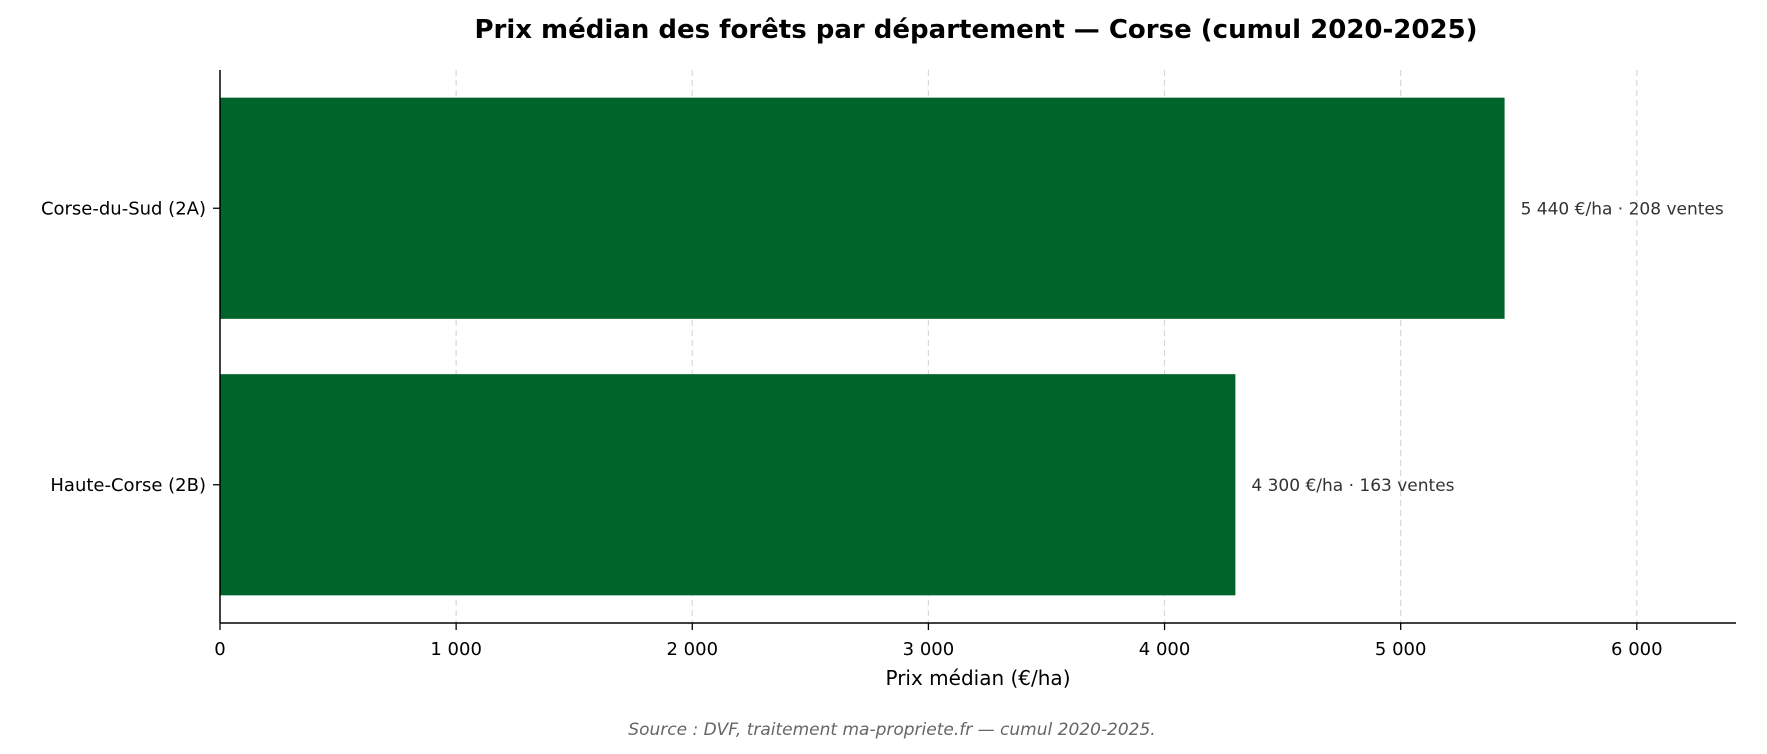 This screenshot has width=1767, height=754. I want to click on x-tick-label: 1 000, so click(456, 649).